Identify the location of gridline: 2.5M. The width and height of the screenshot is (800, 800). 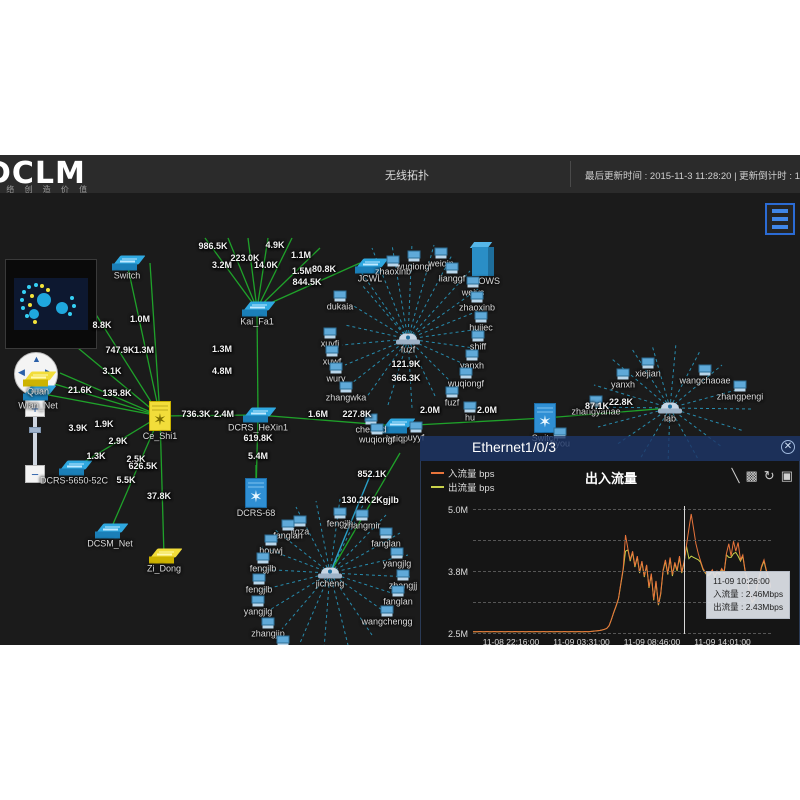
(609, 605).